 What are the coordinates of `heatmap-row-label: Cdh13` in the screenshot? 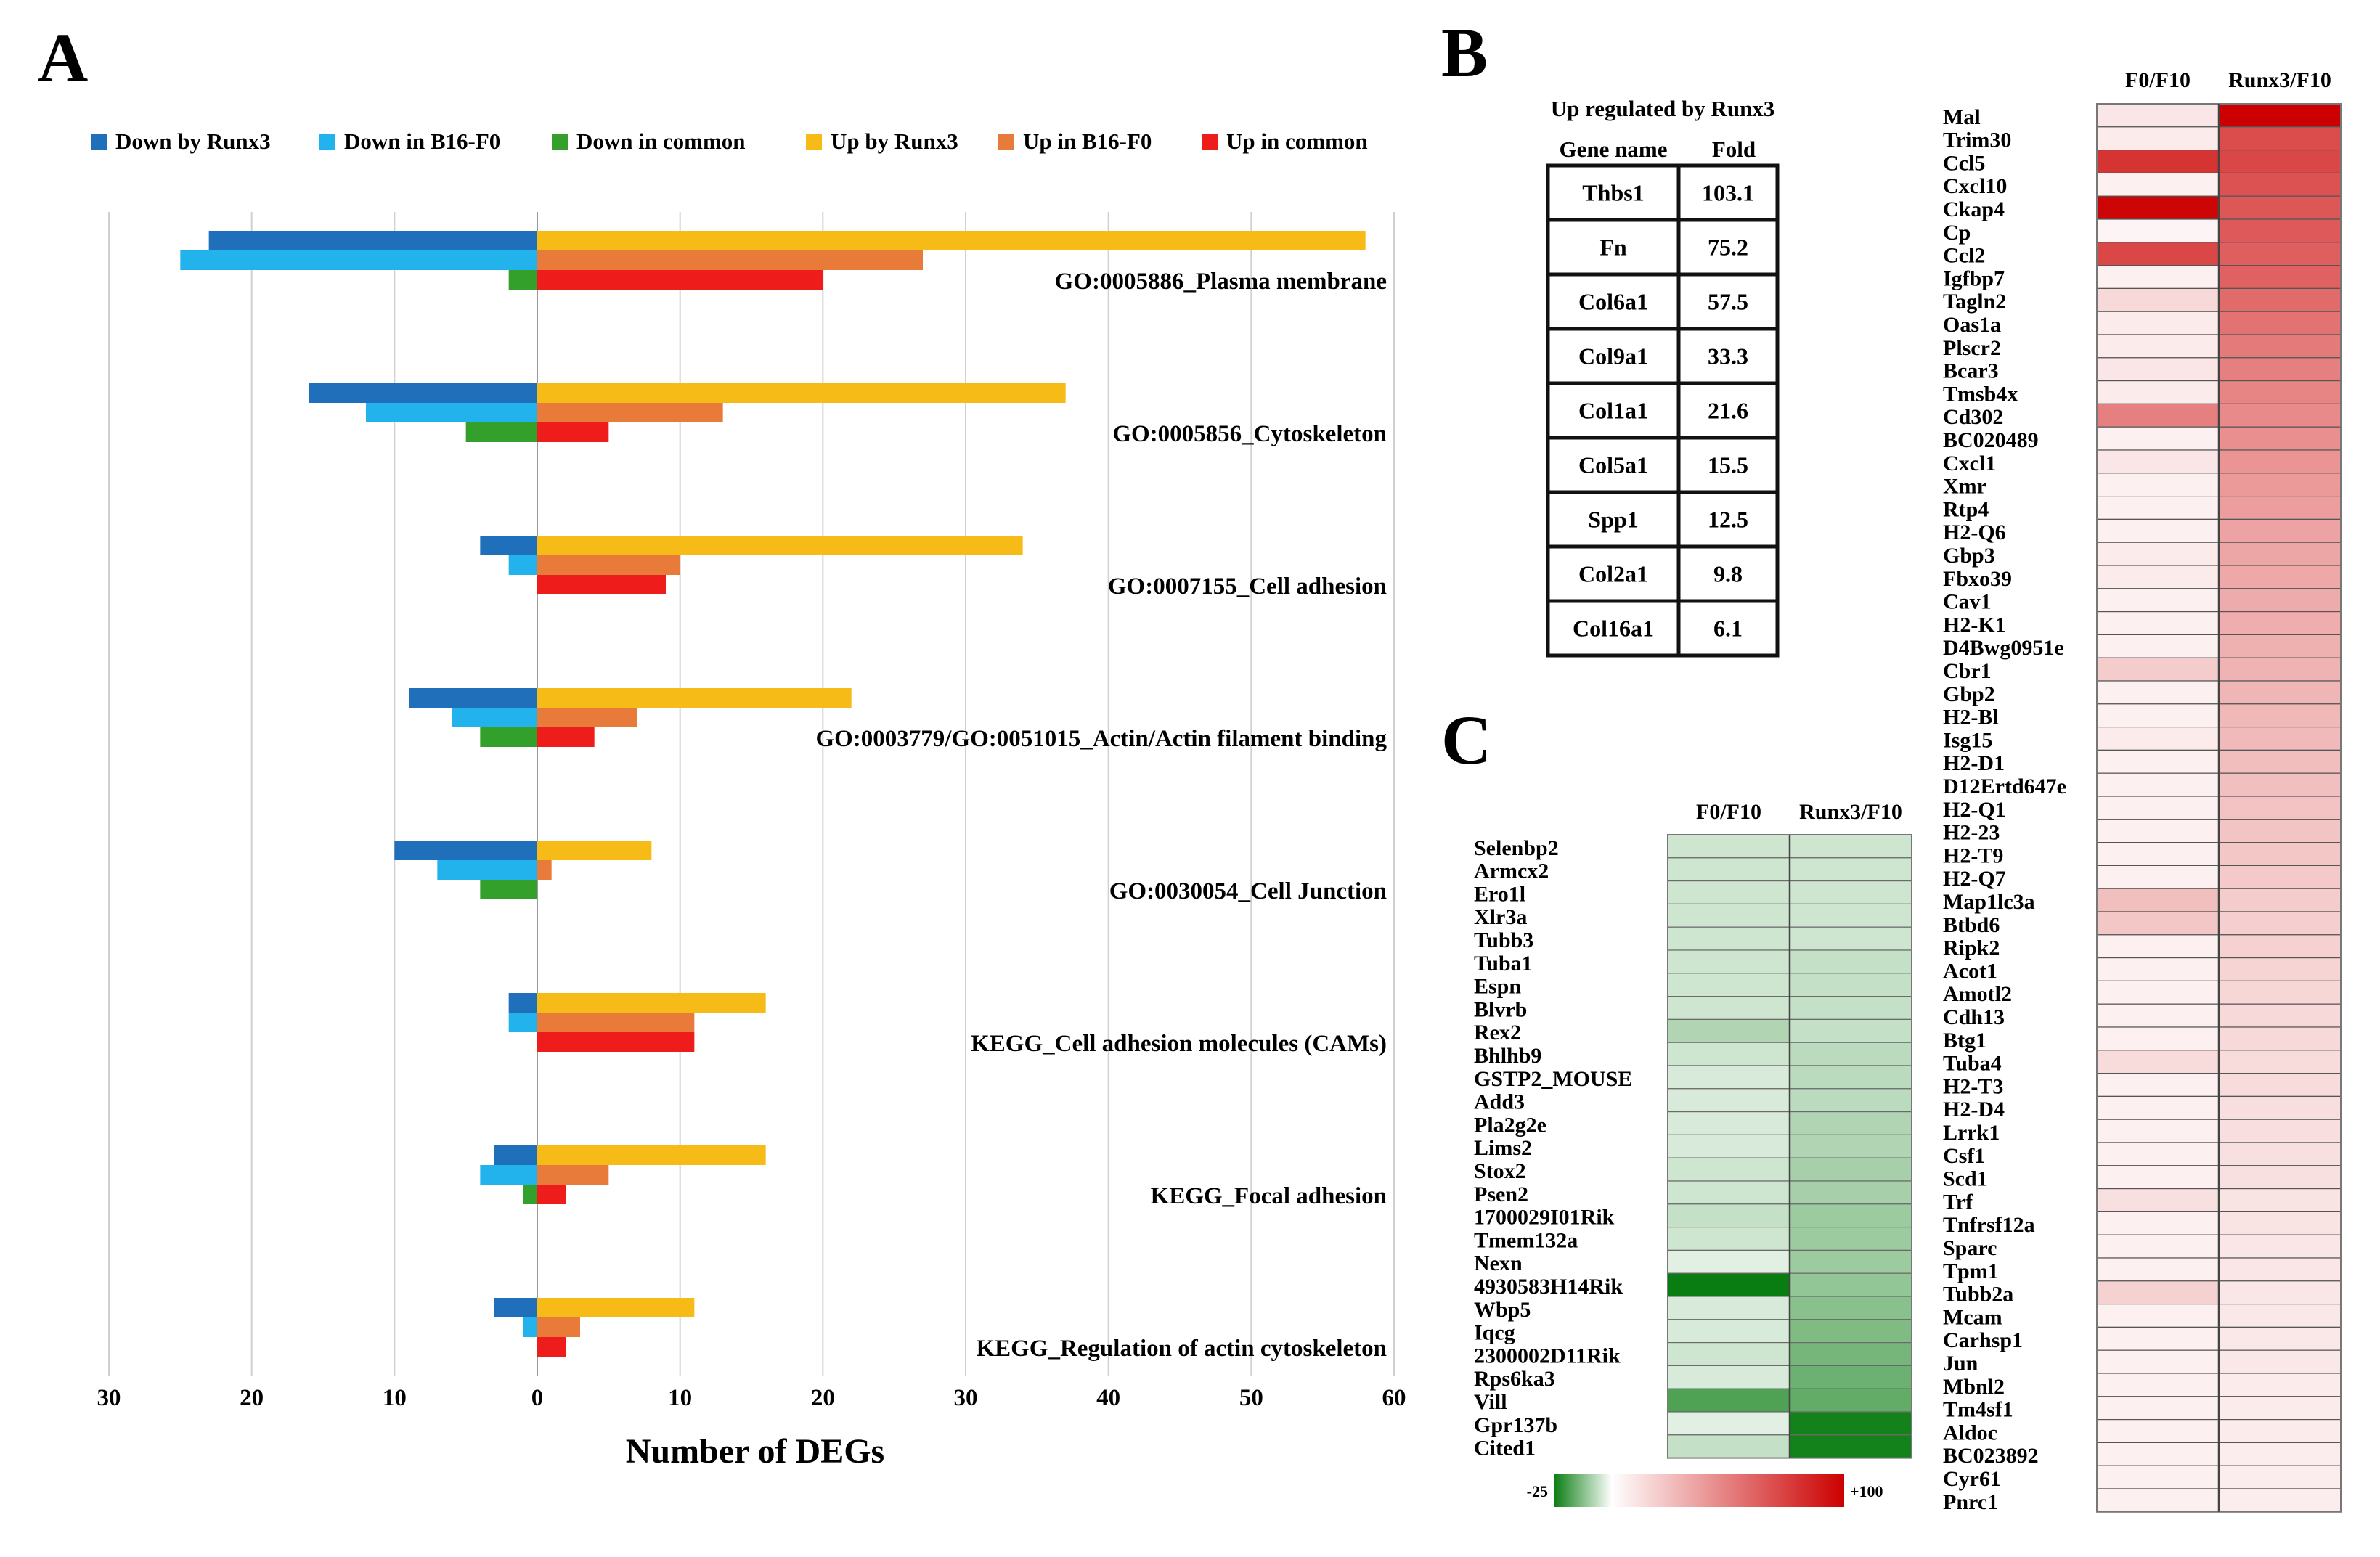 It's located at (1974, 1017).